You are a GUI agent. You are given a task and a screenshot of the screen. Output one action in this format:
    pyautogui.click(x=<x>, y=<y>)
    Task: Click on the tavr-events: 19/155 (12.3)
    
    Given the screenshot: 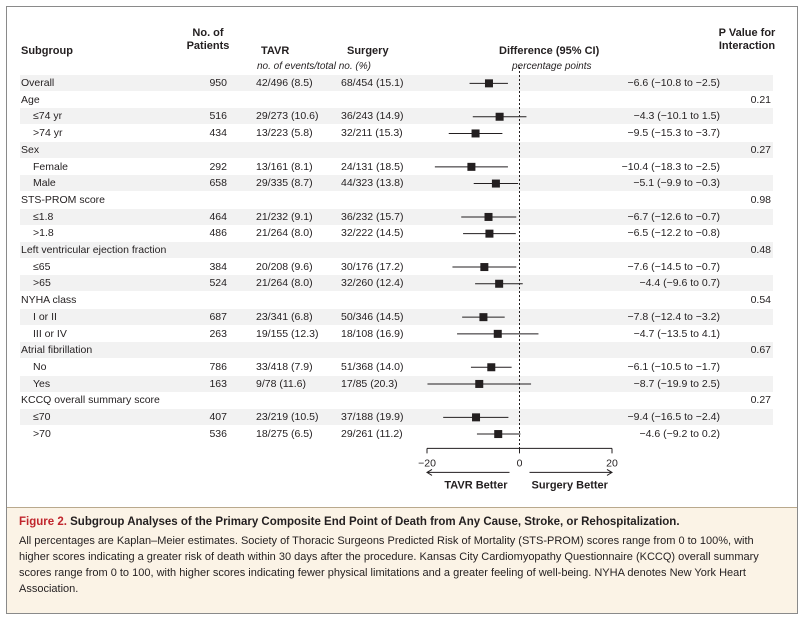 What is the action you would take?
    pyautogui.click(x=287, y=333)
    